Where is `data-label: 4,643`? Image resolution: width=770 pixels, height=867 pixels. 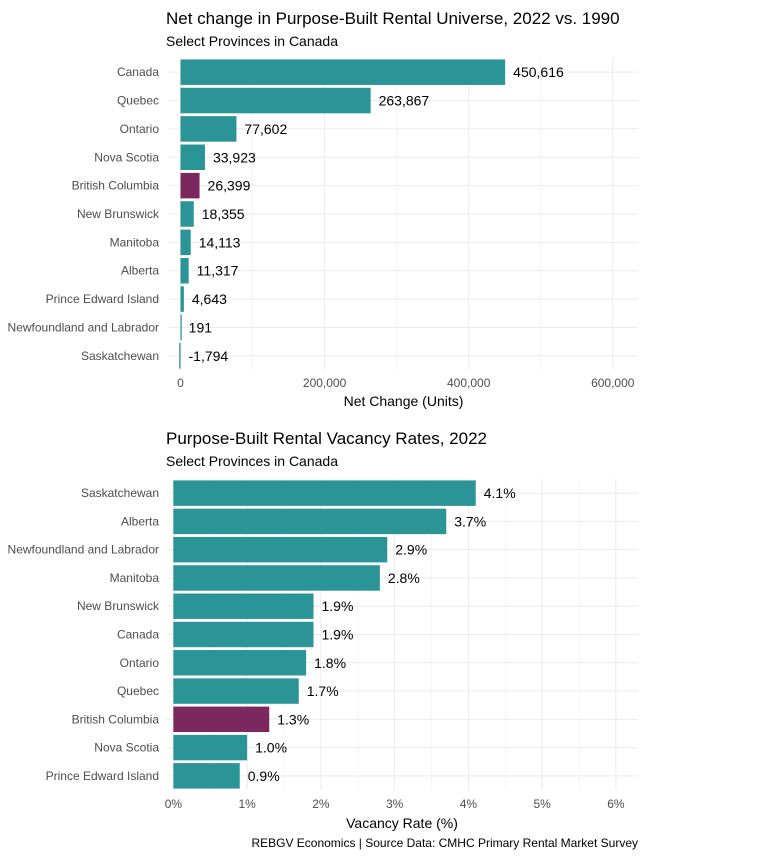 data-label: 4,643 is located at coordinates (209, 299).